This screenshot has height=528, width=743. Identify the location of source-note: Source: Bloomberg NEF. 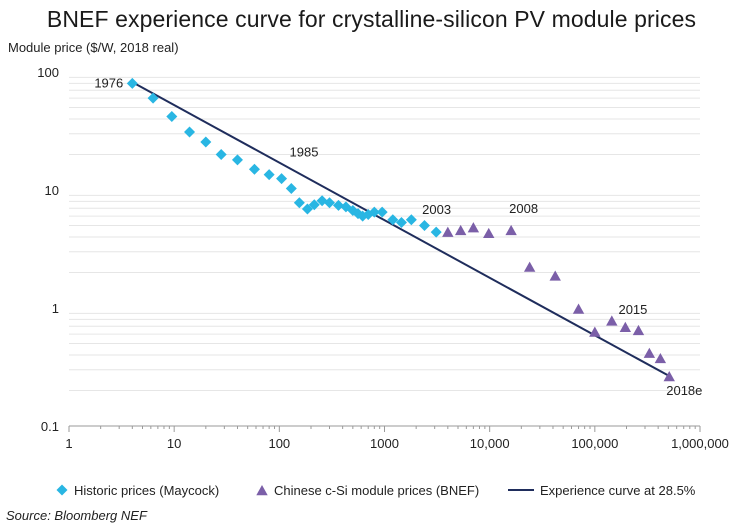
(76, 515).